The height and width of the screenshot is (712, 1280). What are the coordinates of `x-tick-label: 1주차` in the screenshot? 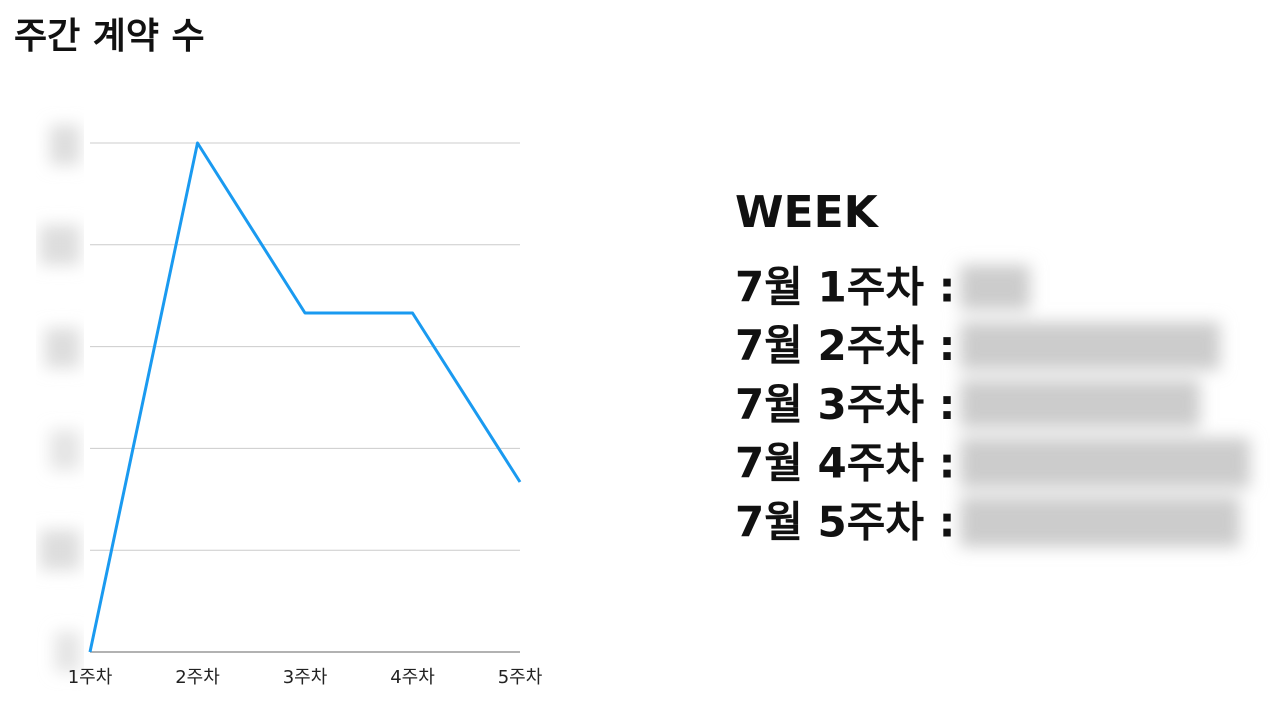 It's located at (90, 677).